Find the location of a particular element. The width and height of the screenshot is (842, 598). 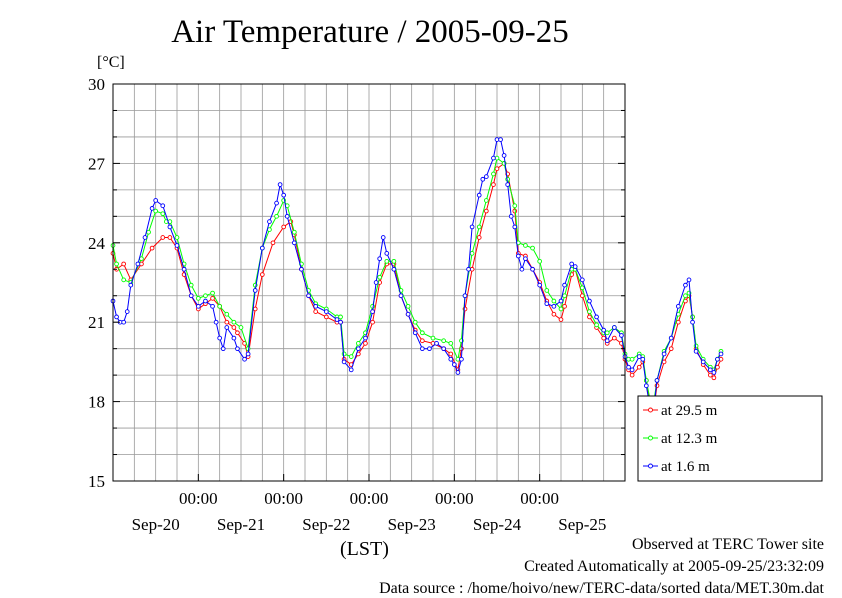

y-tick-label: 30 is located at coordinates (96, 84).